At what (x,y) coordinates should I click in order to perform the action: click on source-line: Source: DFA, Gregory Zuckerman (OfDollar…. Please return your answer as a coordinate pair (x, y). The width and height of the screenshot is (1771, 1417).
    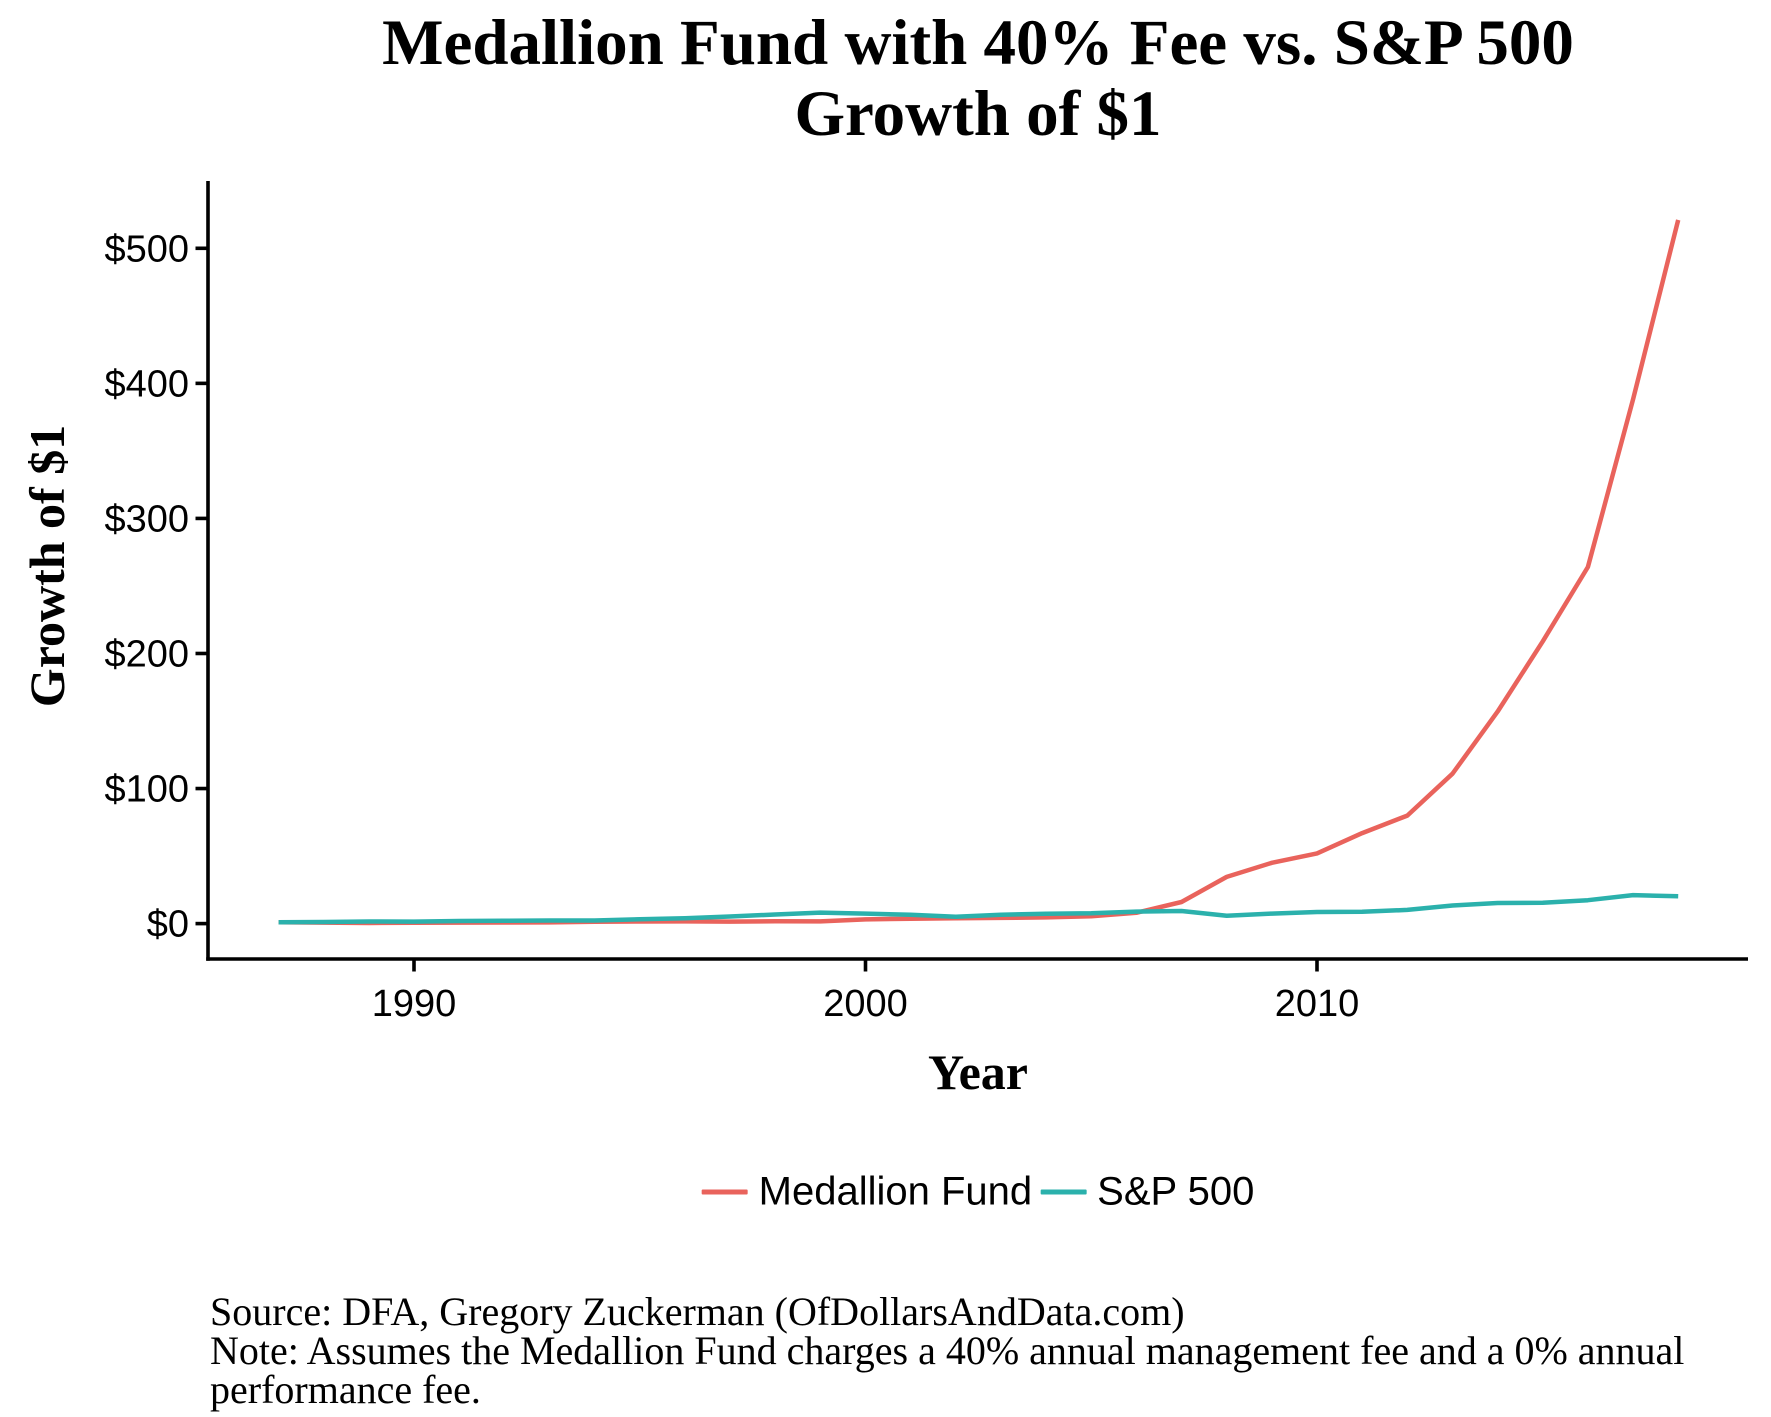
    Looking at the image, I should click on (697, 1311).